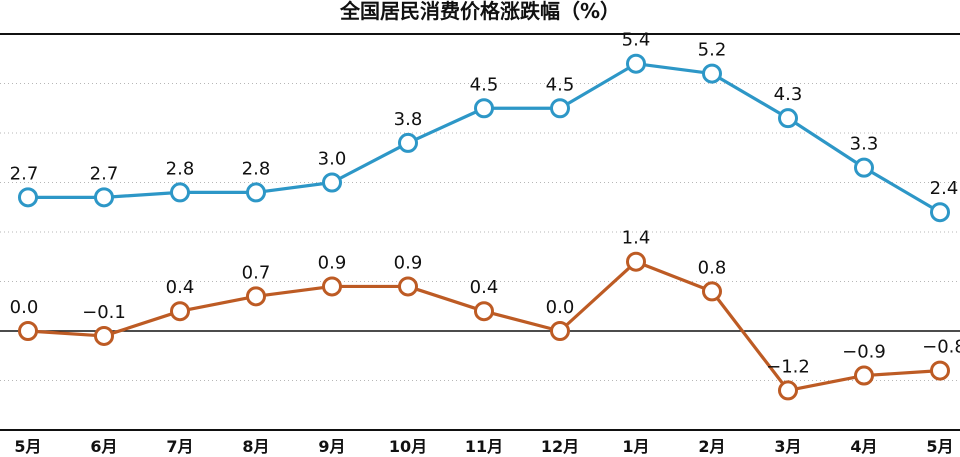 The width and height of the screenshot is (960, 457). What do you see at coordinates (864, 352) in the screenshot?
I see `ppi-data-label: −0.9` at bounding box center [864, 352].